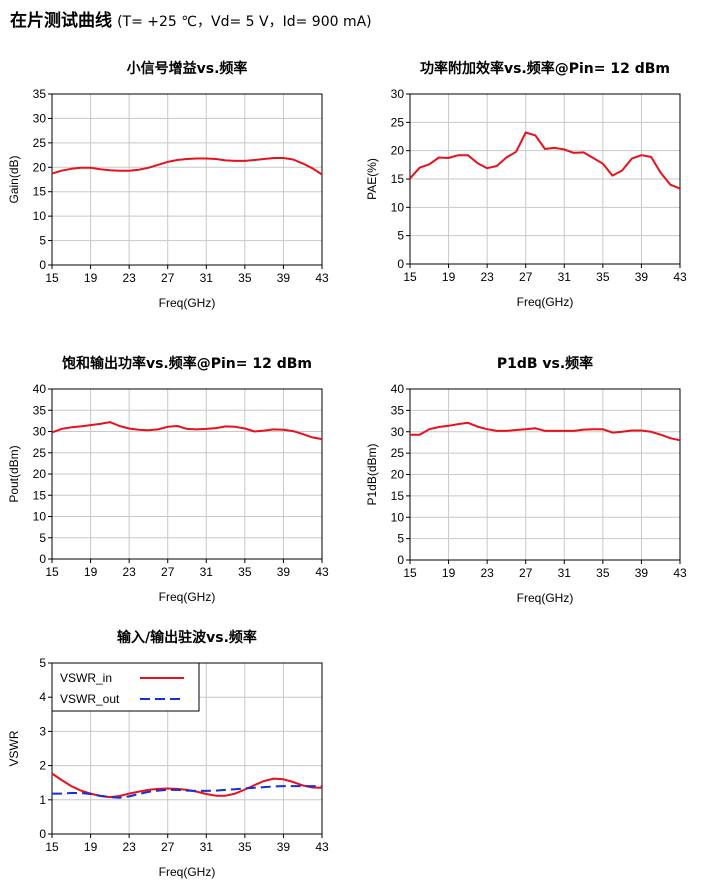 This screenshot has width=707, height=892. Describe the element at coordinates (244, 22) in the screenshot. I see `test-conditions: (T= +25 ℃，Vd= 5 V，Id= 900 mA)` at that location.